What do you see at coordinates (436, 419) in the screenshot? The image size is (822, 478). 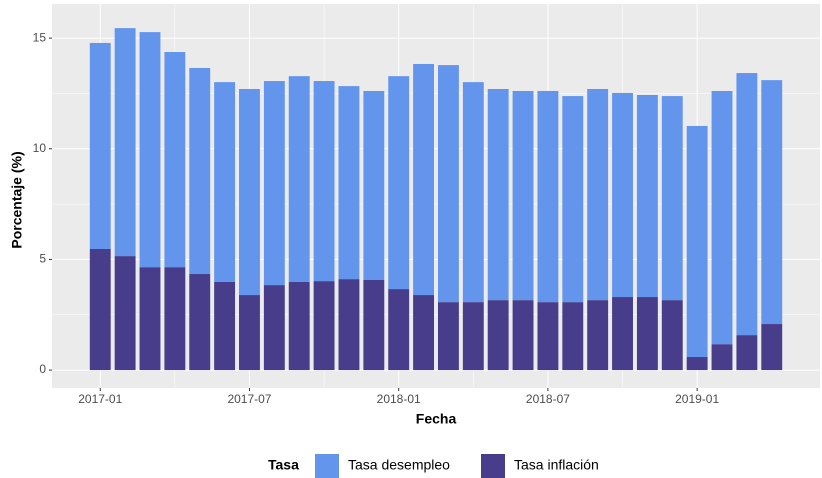 I see `x-axis-title: Fecha` at bounding box center [436, 419].